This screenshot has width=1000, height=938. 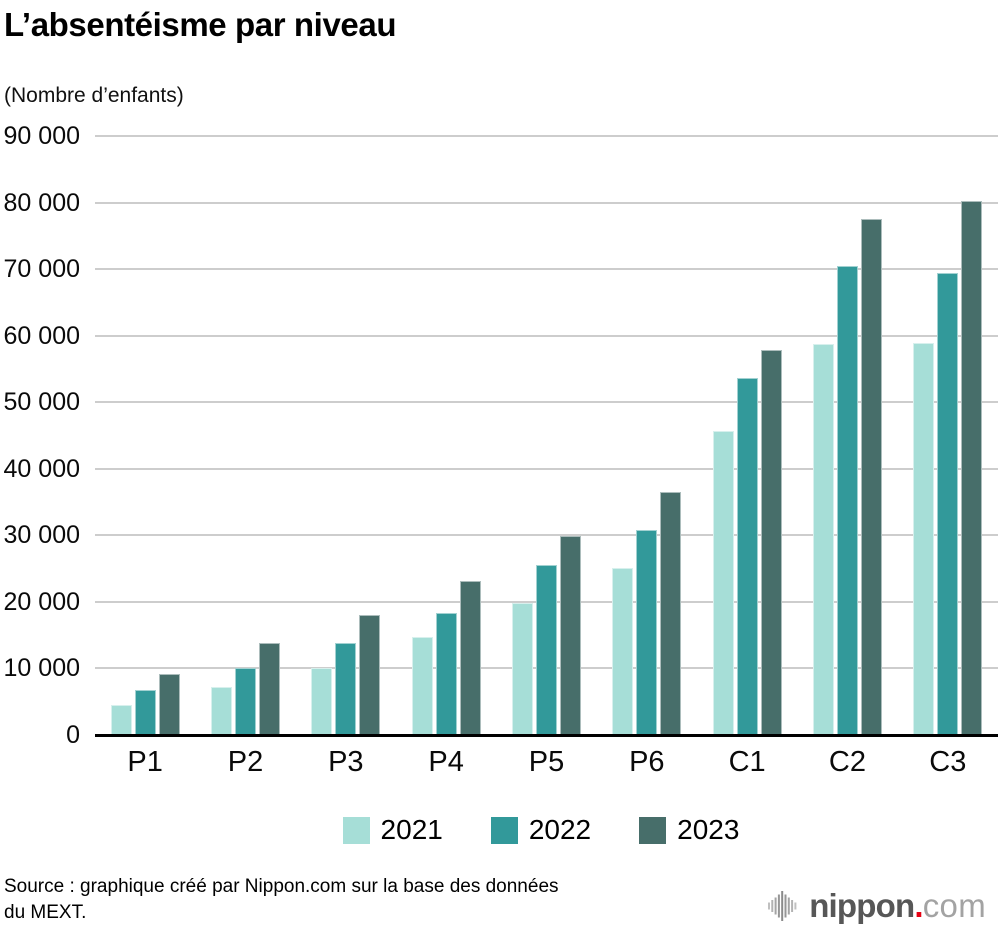 What do you see at coordinates (871, 477) in the screenshot?
I see `bar-C2-2023` at bounding box center [871, 477].